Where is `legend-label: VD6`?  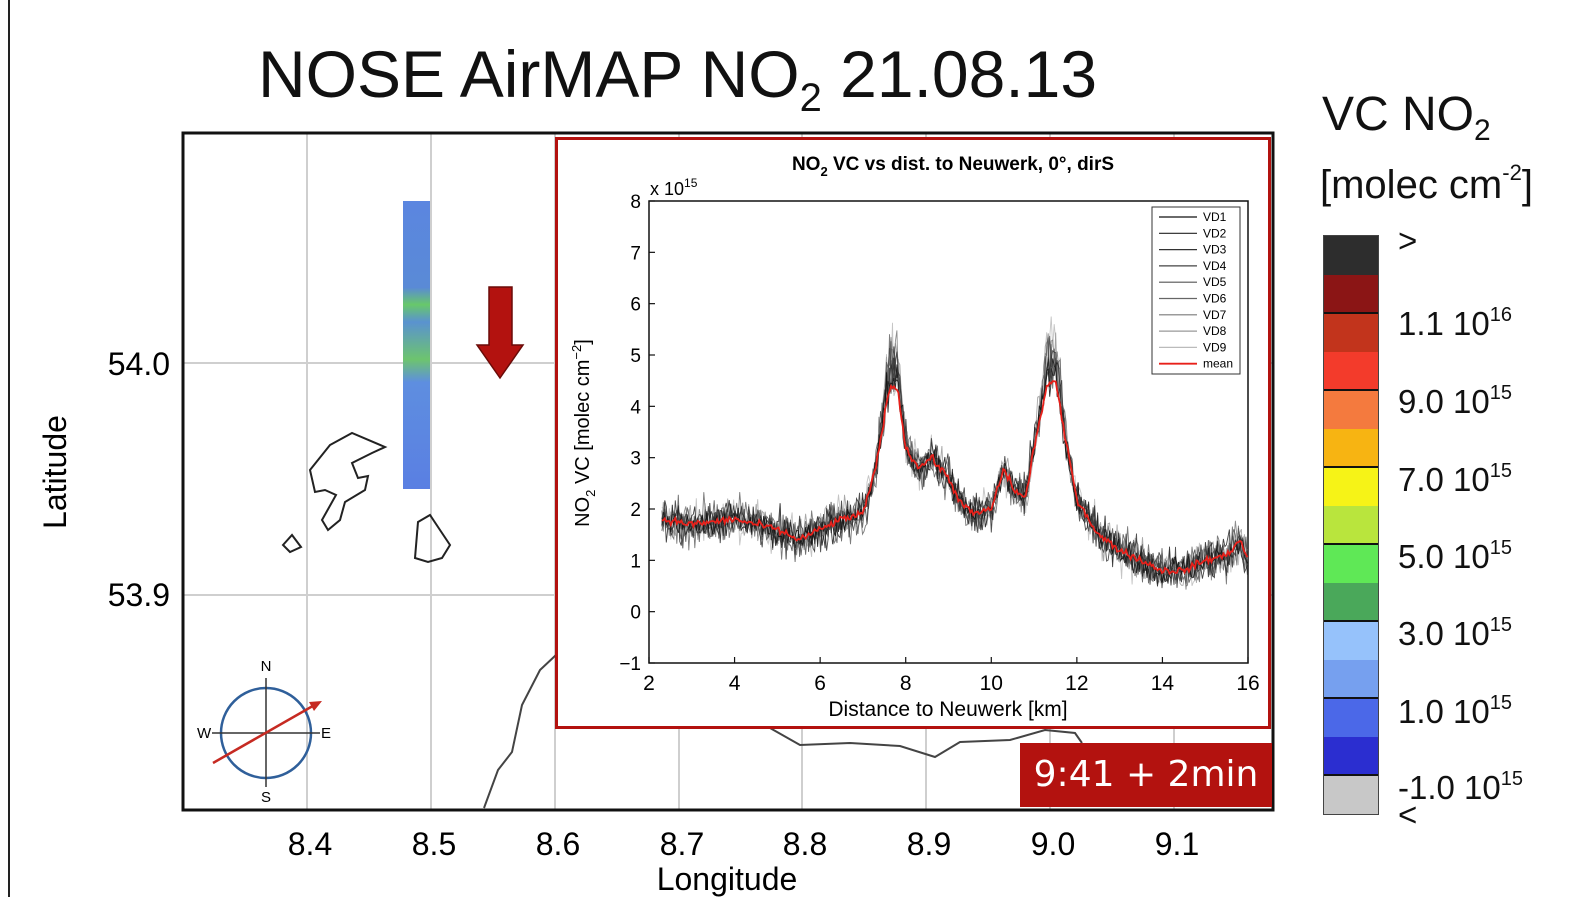 legend-label: VD6 is located at coordinates (1215, 299).